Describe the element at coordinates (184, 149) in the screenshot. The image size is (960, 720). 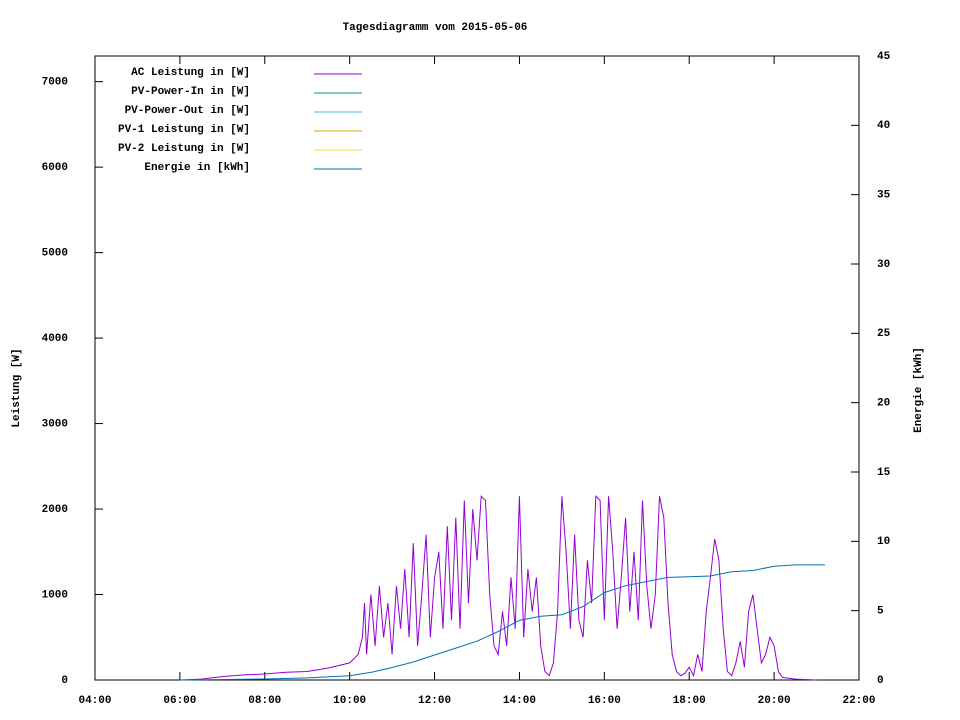
I see `legend-label: PV-2 Leistung in [W]` at that location.